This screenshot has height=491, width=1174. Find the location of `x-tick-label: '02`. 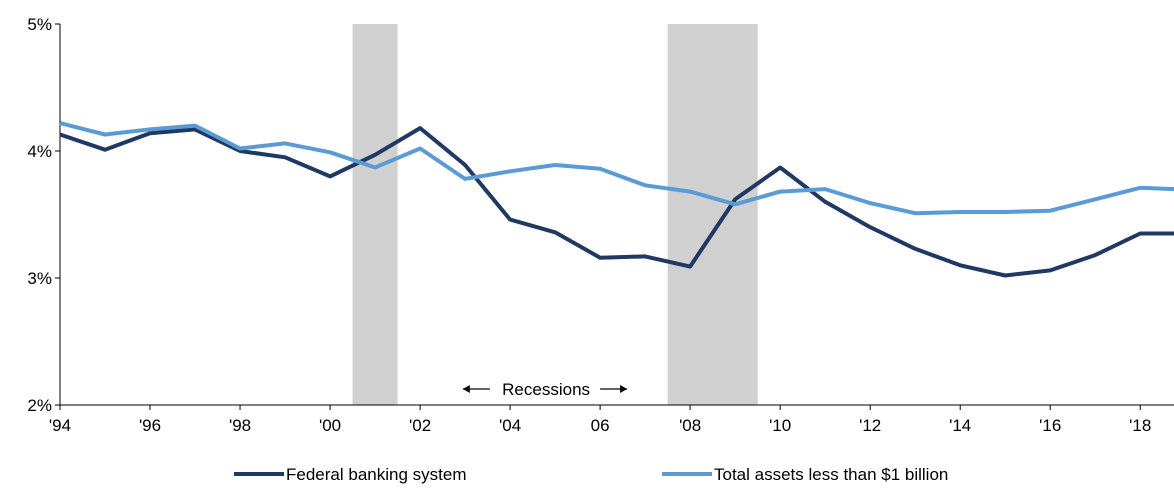

x-tick-label: '02 is located at coordinates (420, 425).